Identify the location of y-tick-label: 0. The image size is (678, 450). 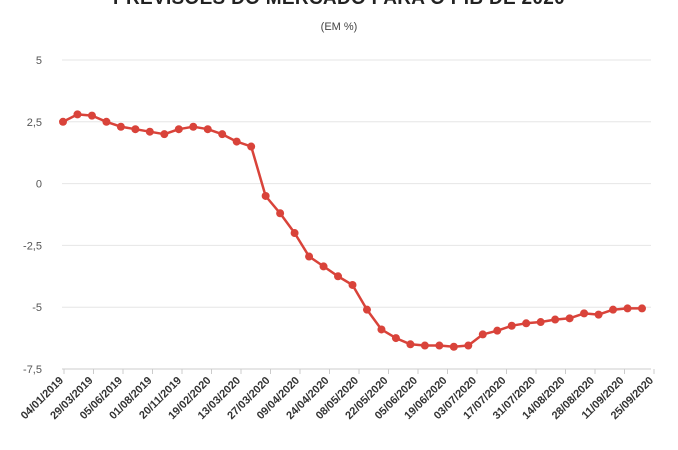
(39, 185).